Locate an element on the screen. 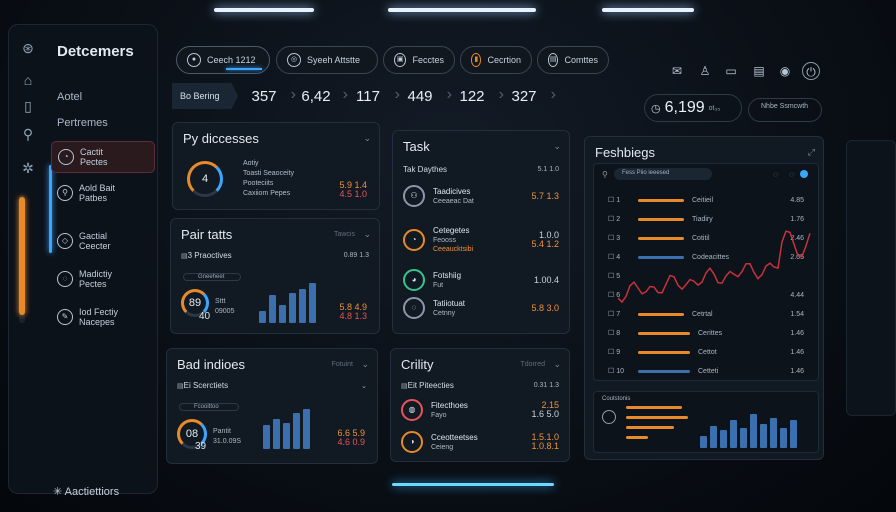  sort-icon: ◌ is located at coordinates (791, 174).